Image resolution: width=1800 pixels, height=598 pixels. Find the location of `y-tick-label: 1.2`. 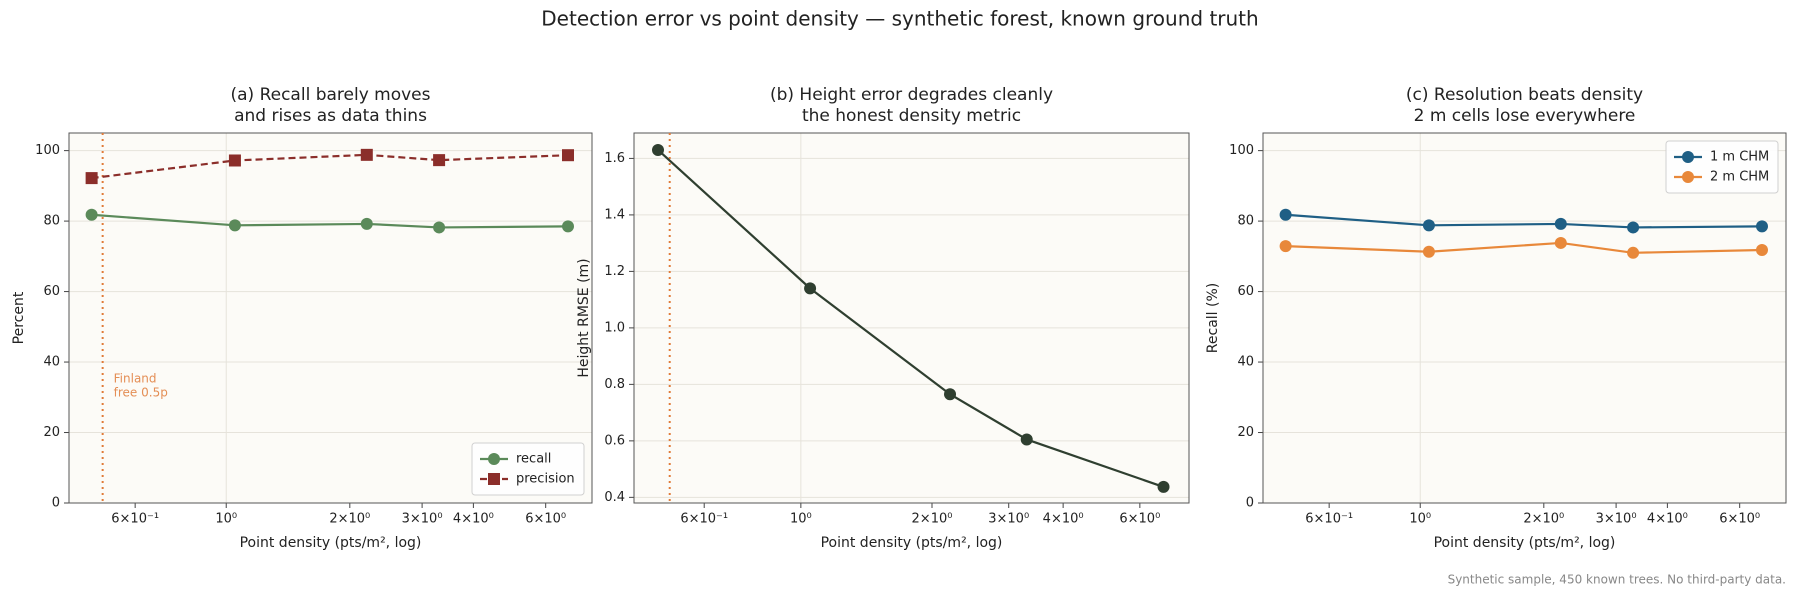

y-tick-label: 1.2 is located at coordinates (614, 271).